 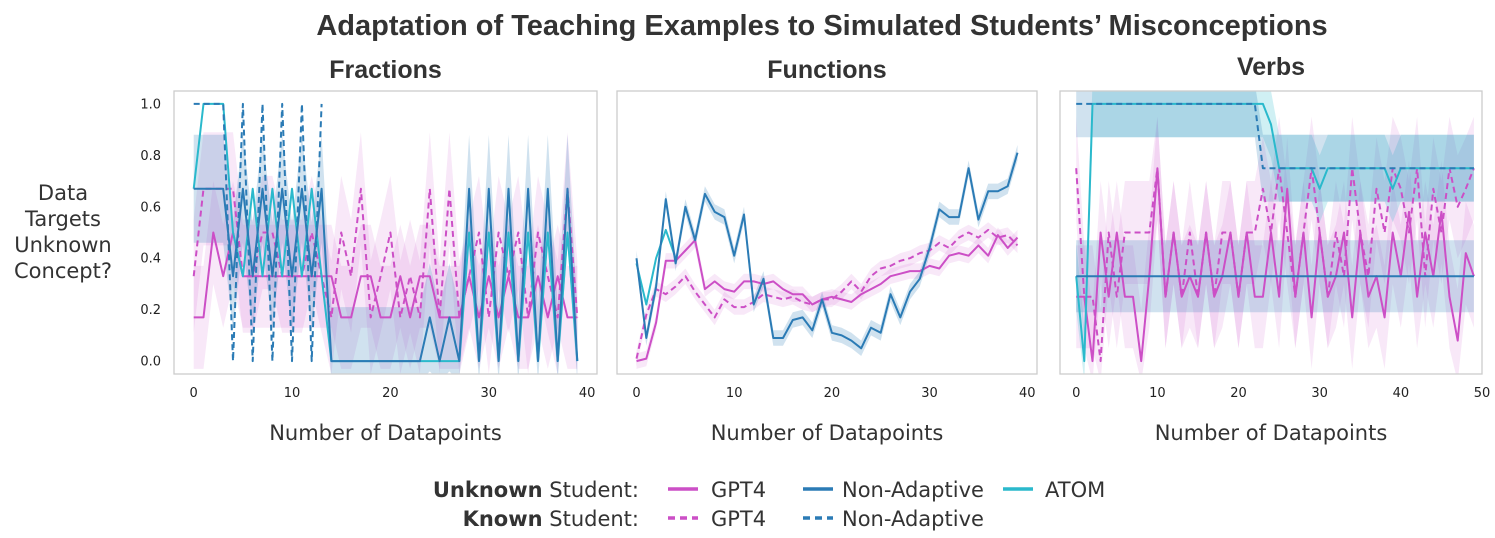 What do you see at coordinates (591, 519) in the screenshot?
I see `legend-known-suffix: Student:` at bounding box center [591, 519].